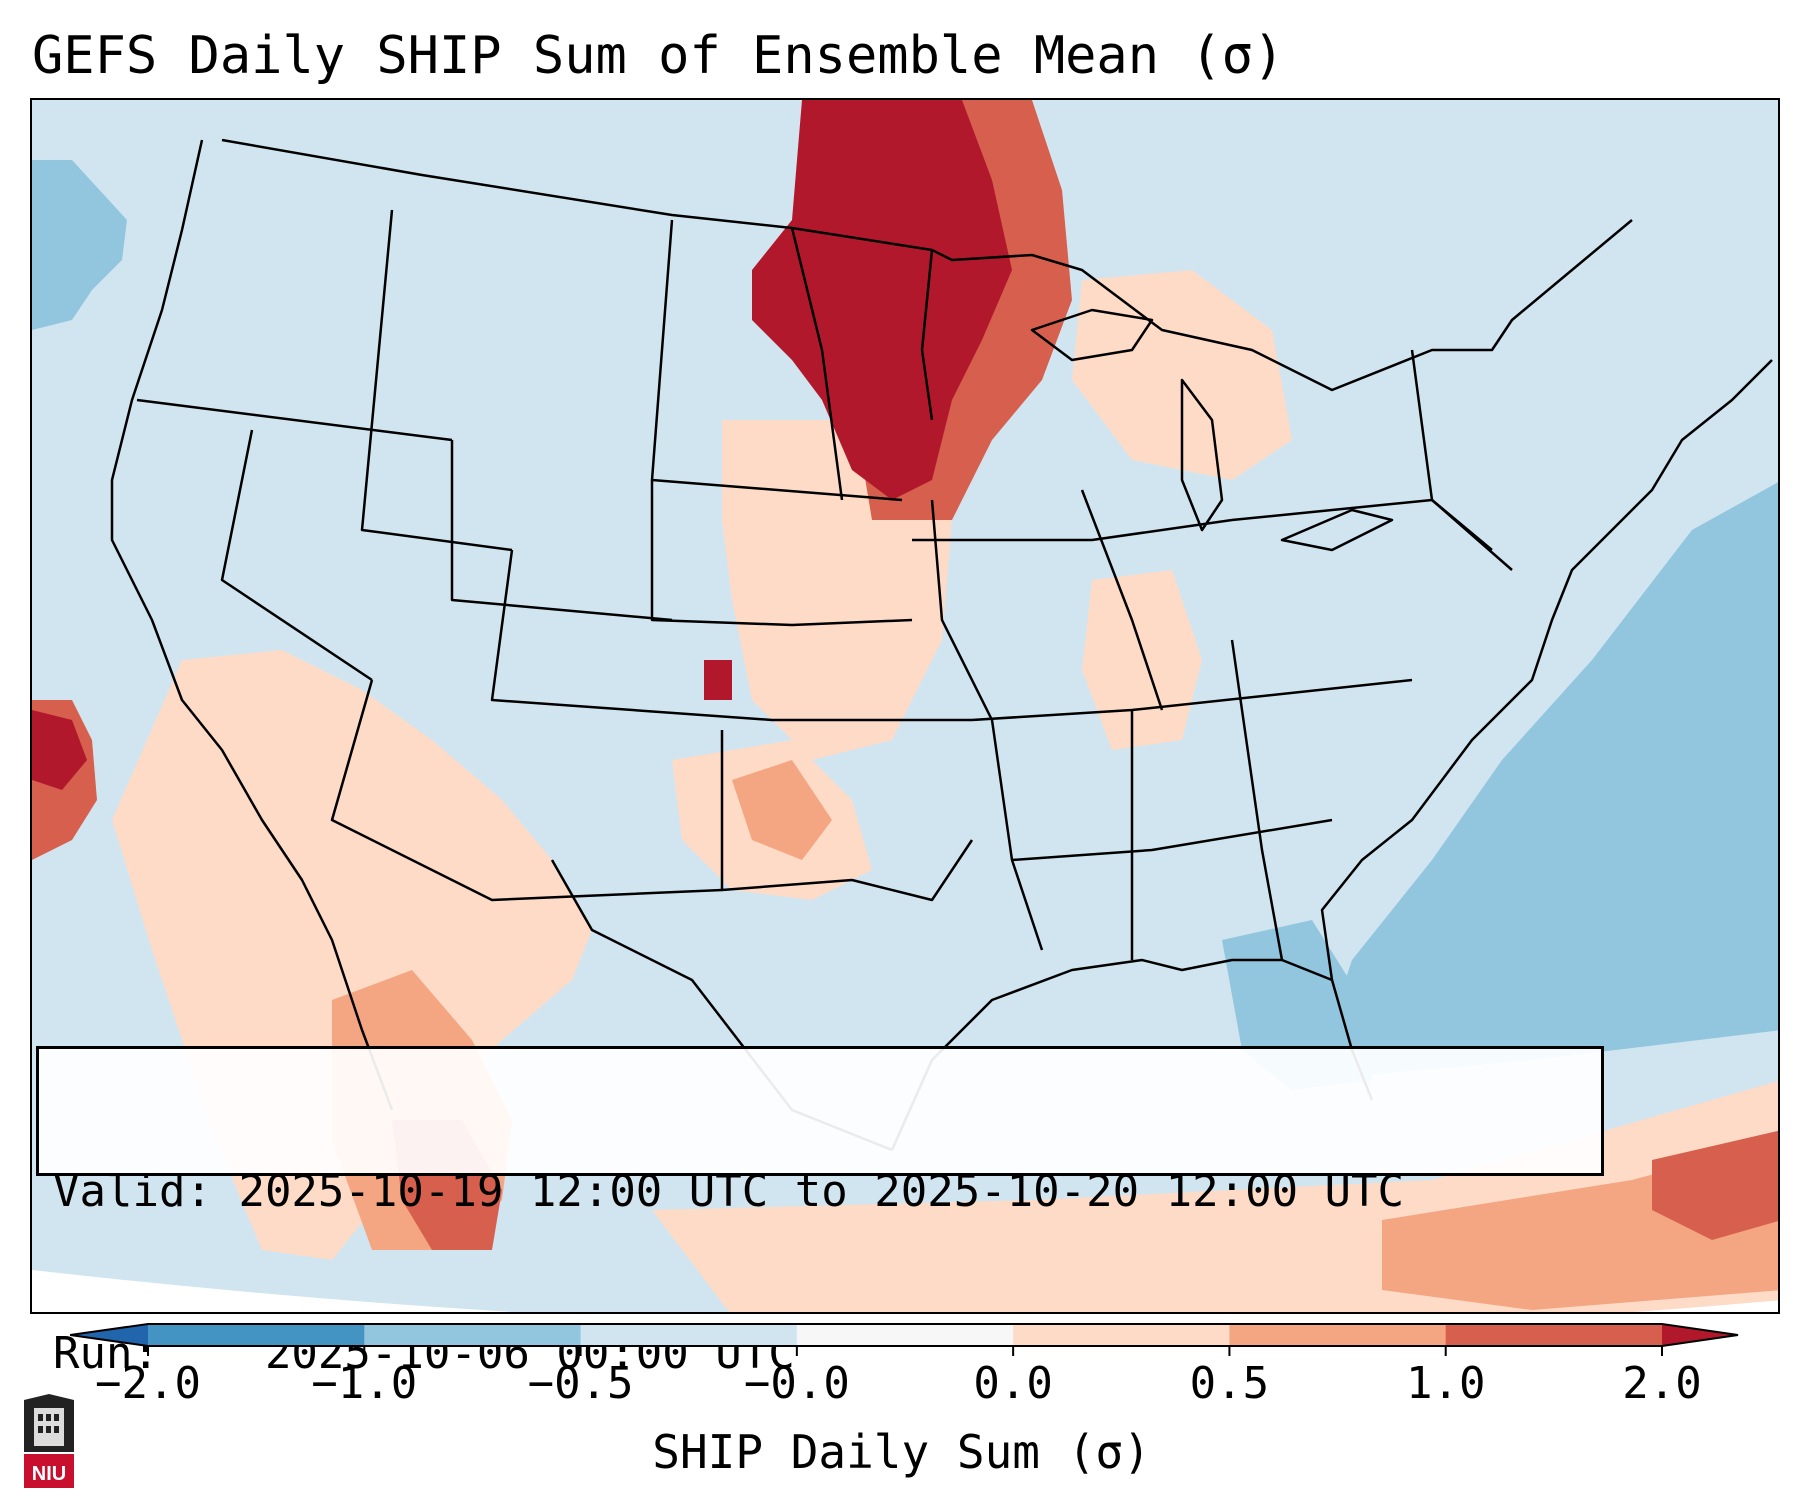  Describe the element at coordinates (718, 680) in the screenshot. I see `colorado-extreme-positive` at that location.